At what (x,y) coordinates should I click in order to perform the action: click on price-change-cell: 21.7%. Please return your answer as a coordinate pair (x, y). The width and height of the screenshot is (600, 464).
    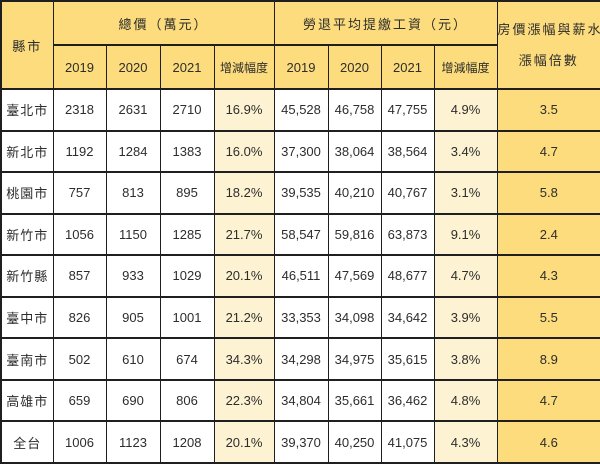
    Looking at the image, I should click on (244, 234).